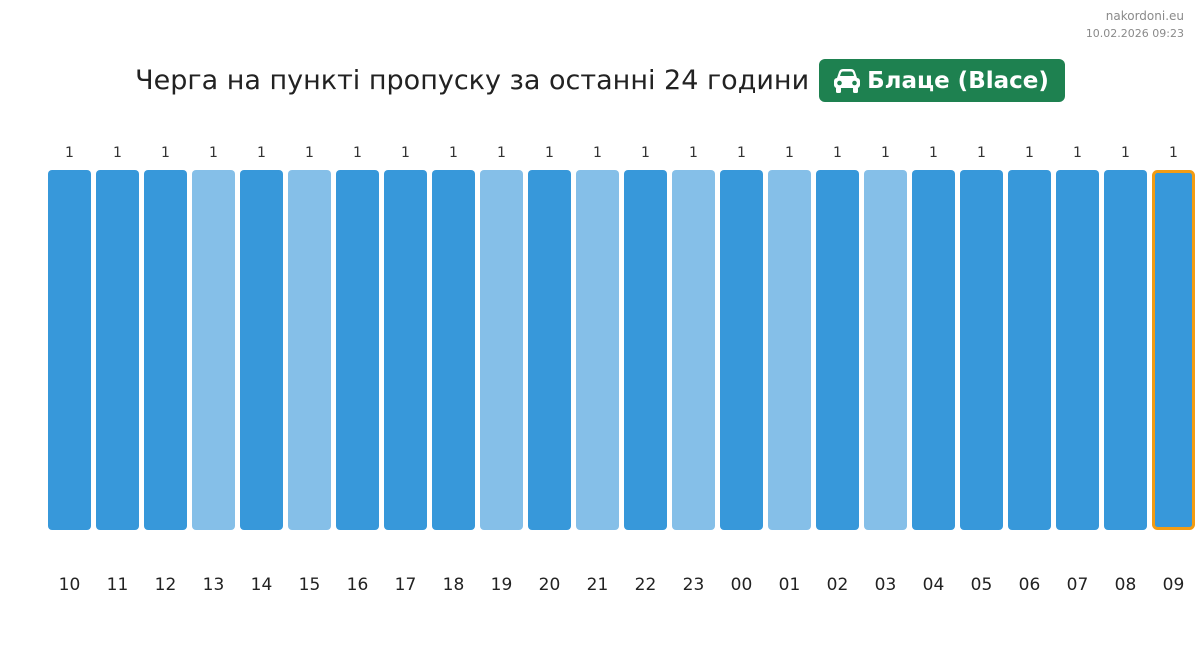 The image size is (1200, 651). I want to click on tick-label-02: 02, so click(838, 585).